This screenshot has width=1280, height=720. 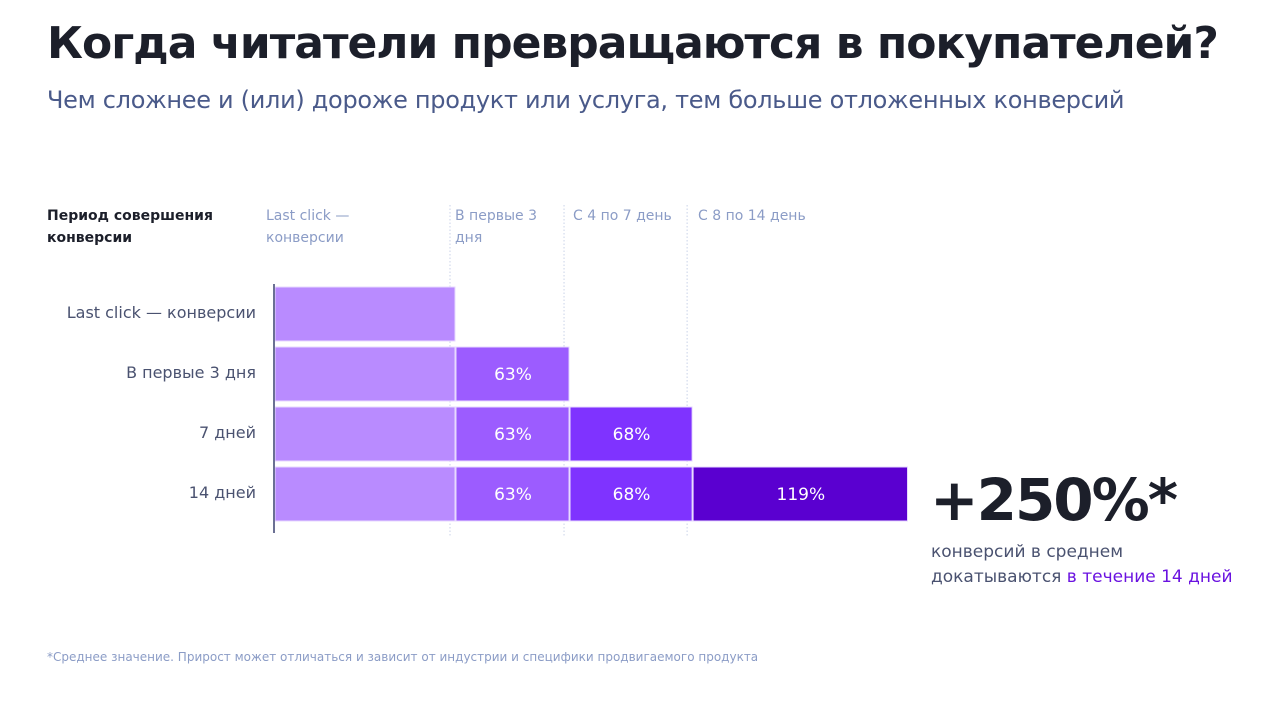 I want to click on row-label-last-click: Last click — конверсии, so click(x=161, y=312).